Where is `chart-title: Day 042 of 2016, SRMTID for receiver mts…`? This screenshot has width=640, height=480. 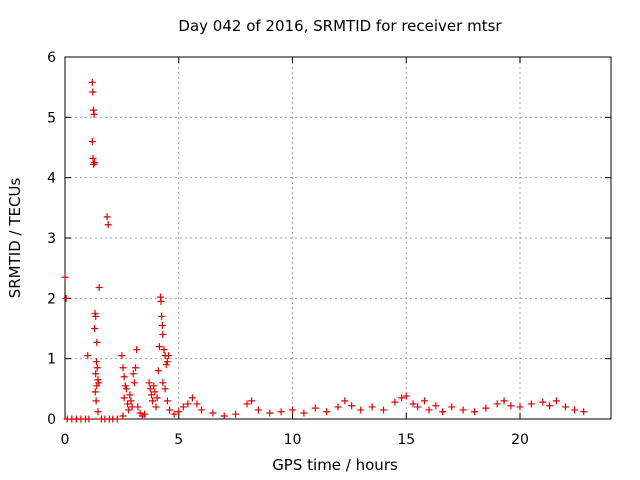 chart-title: Day 042 of 2016, SRMTID for receiver mts… is located at coordinates (340, 26).